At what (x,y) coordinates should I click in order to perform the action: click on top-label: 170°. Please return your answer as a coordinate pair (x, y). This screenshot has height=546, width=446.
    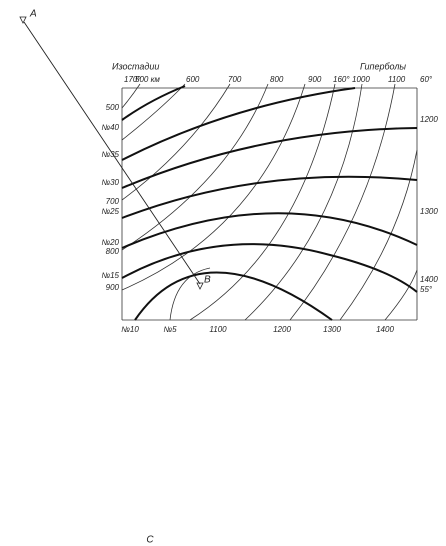
    Looking at the image, I should click on (132, 79).